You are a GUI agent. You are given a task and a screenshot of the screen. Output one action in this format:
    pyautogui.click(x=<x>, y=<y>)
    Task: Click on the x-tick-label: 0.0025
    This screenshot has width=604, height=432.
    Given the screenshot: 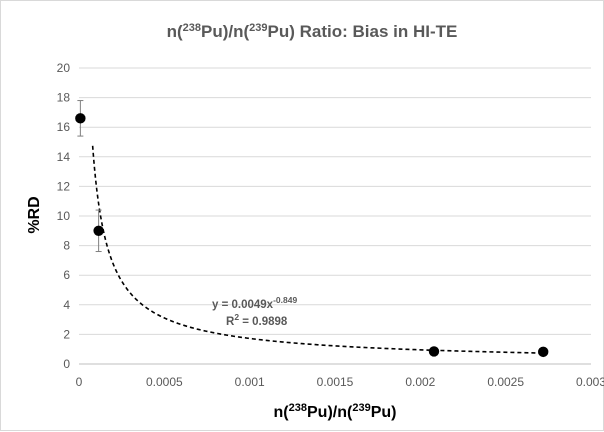 What is the action you would take?
    pyautogui.click(x=505, y=382)
    